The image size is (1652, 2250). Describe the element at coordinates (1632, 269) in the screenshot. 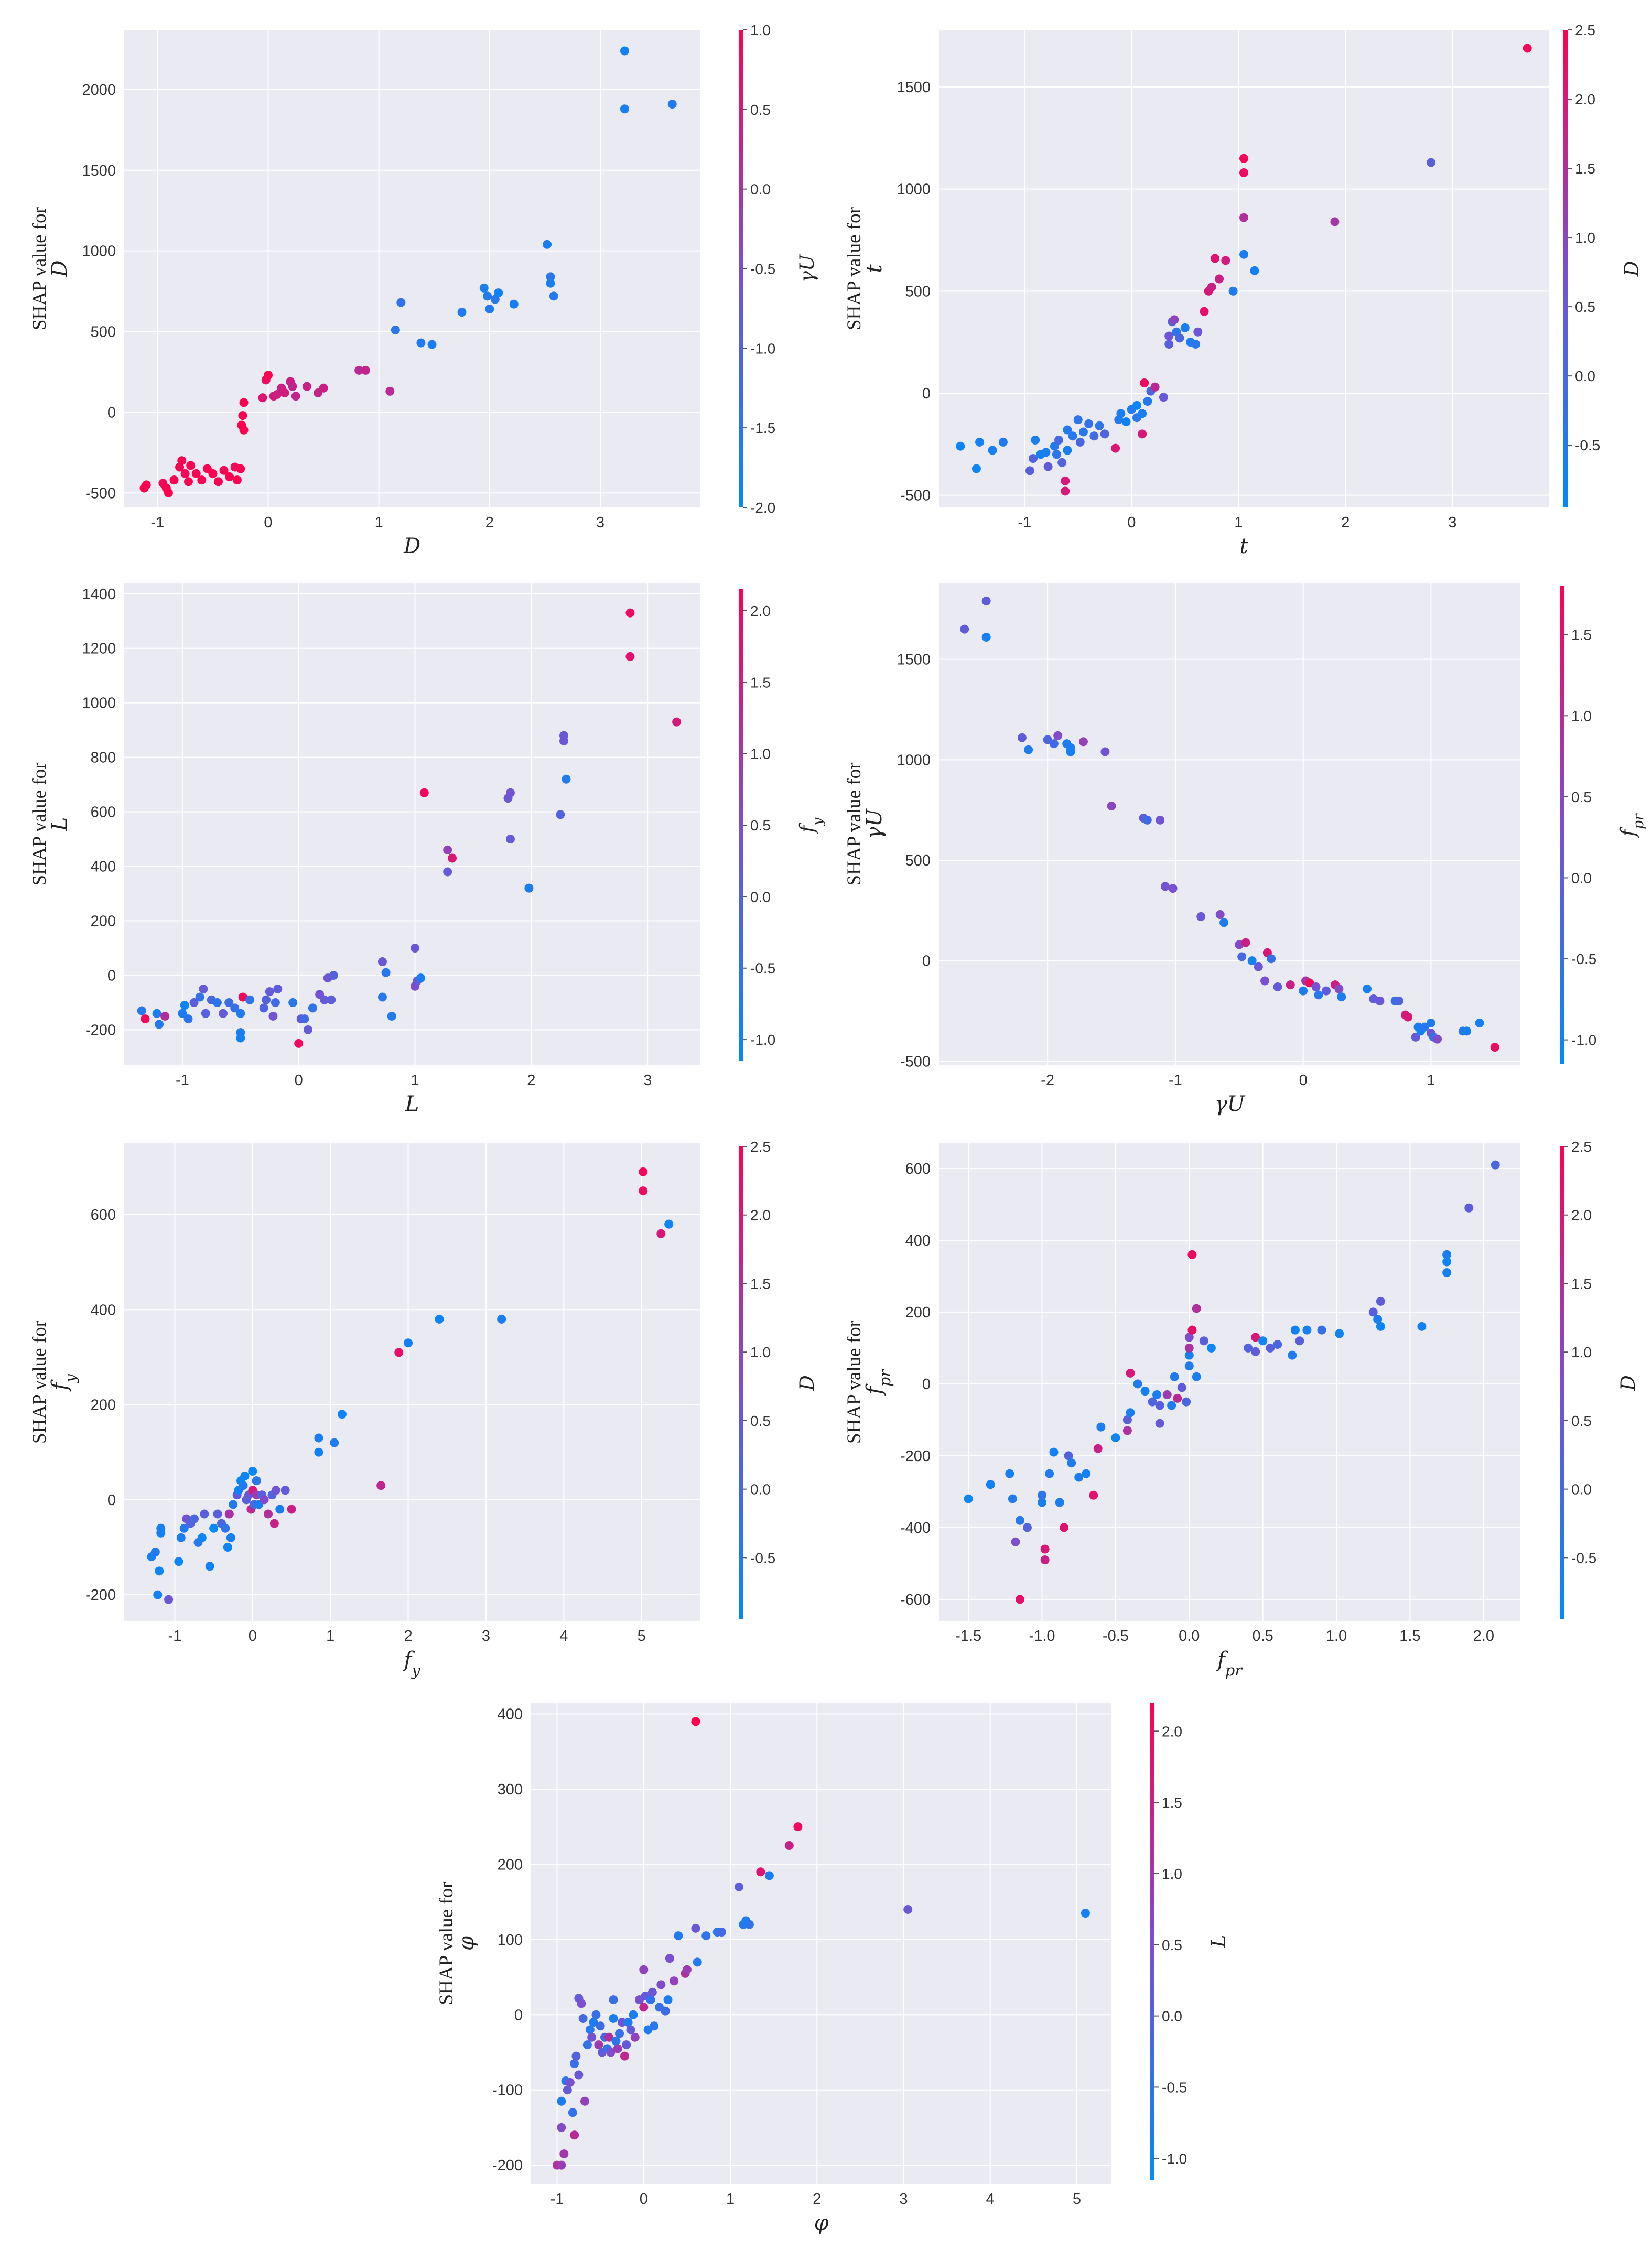

I see `colorbar-label: D` at that location.